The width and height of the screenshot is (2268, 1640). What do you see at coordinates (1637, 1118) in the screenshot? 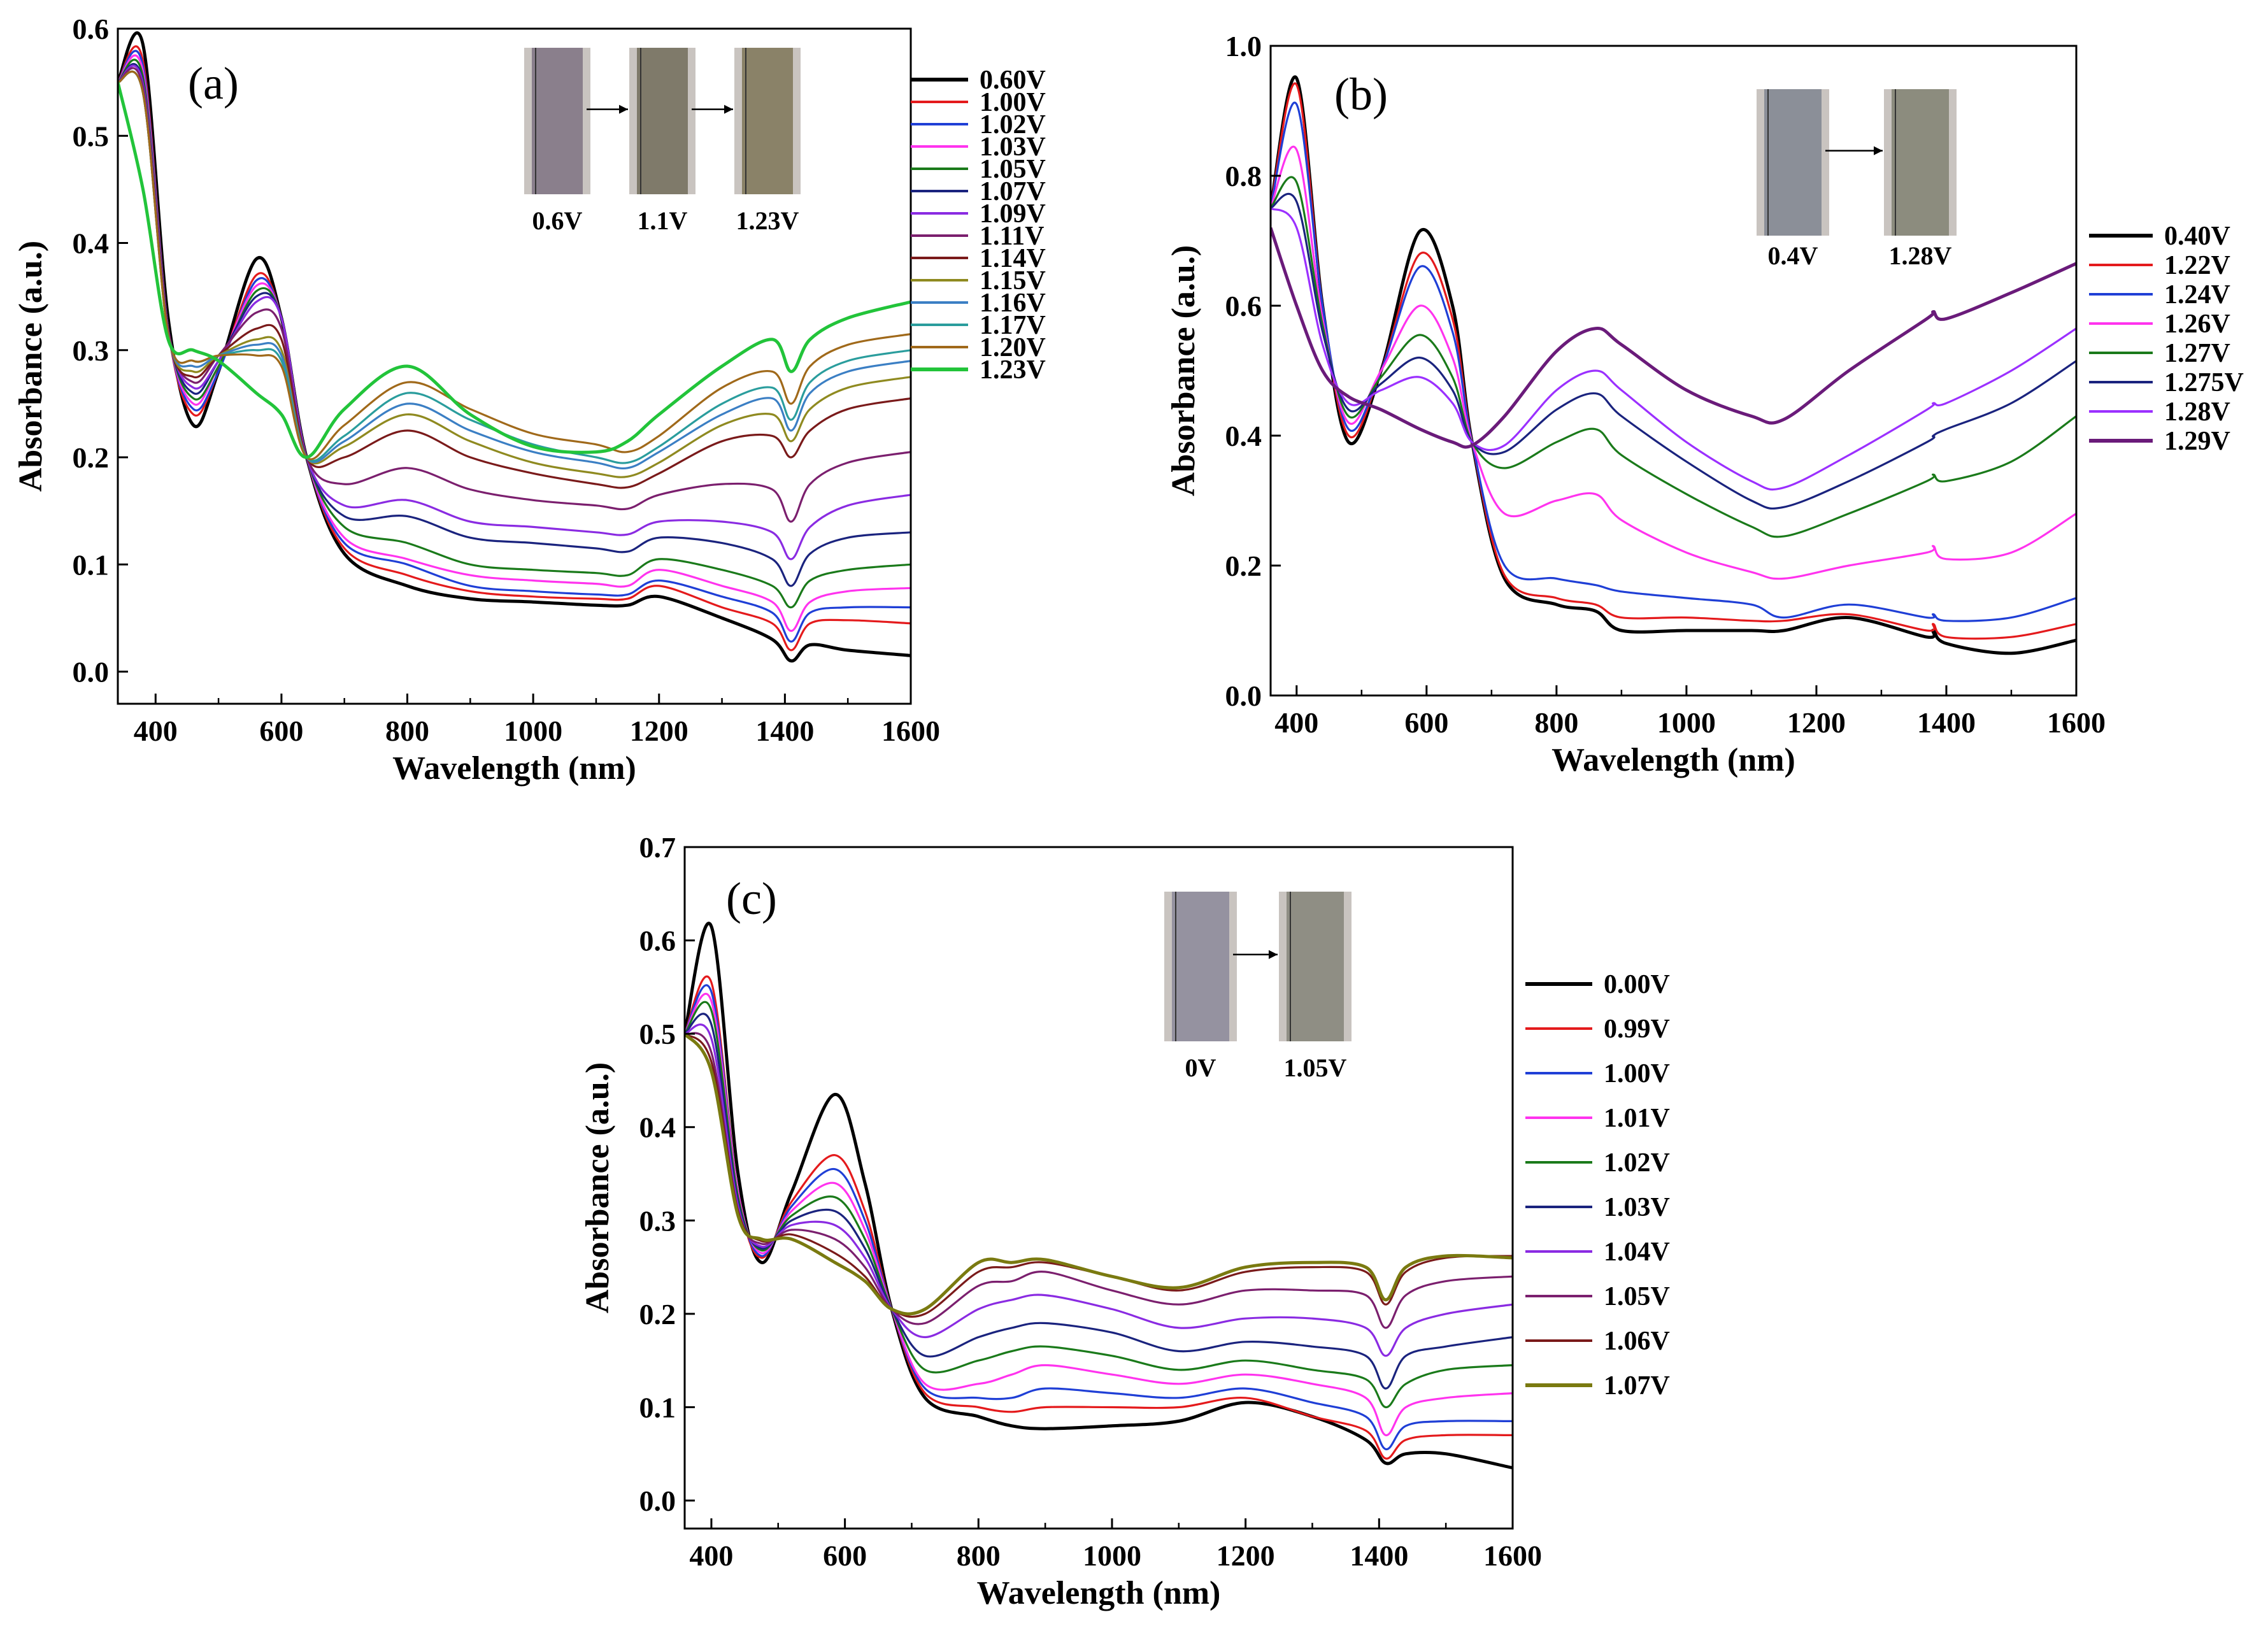
I see `legend-label: 1.01V` at bounding box center [1637, 1118].